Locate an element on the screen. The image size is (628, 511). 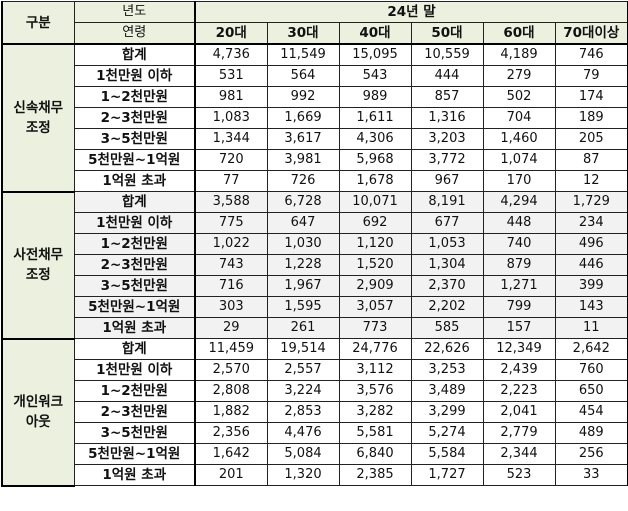
table-cell: 11,459 is located at coordinates (231, 349).